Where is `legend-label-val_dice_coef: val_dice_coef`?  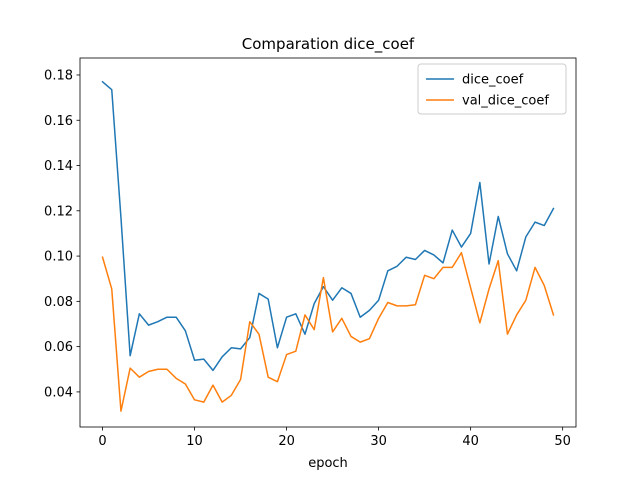 legend-label-val_dice_coef: val_dice_coef is located at coordinates (505, 101).